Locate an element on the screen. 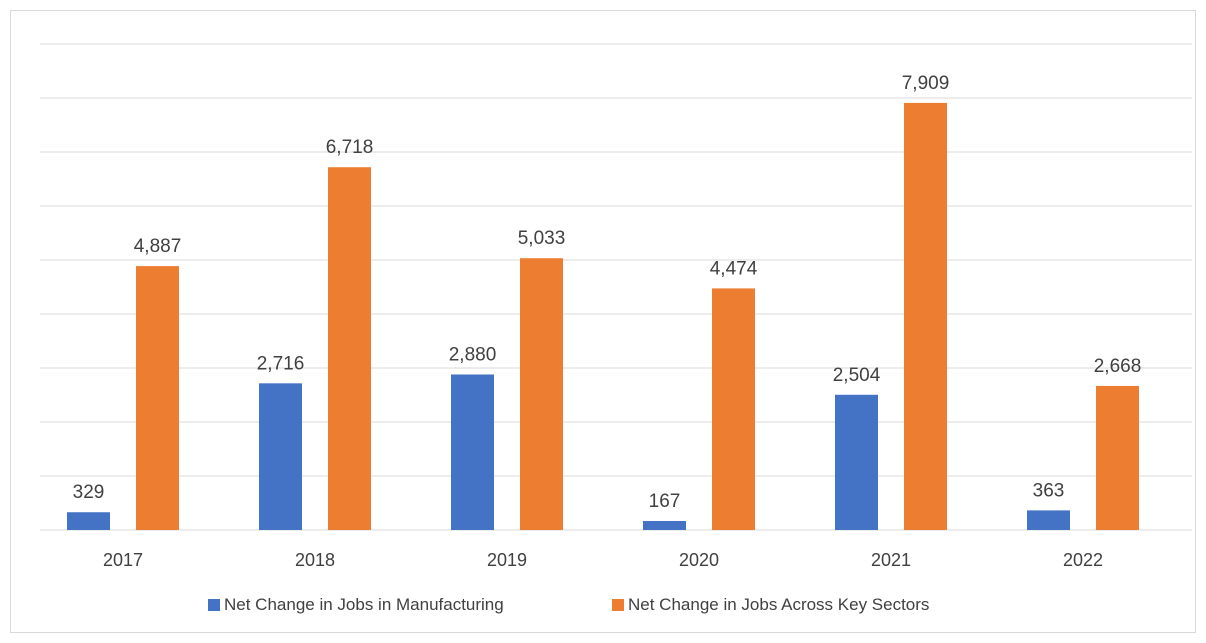  bar-manufacturing-2017 is located at coordinates (88, 521).